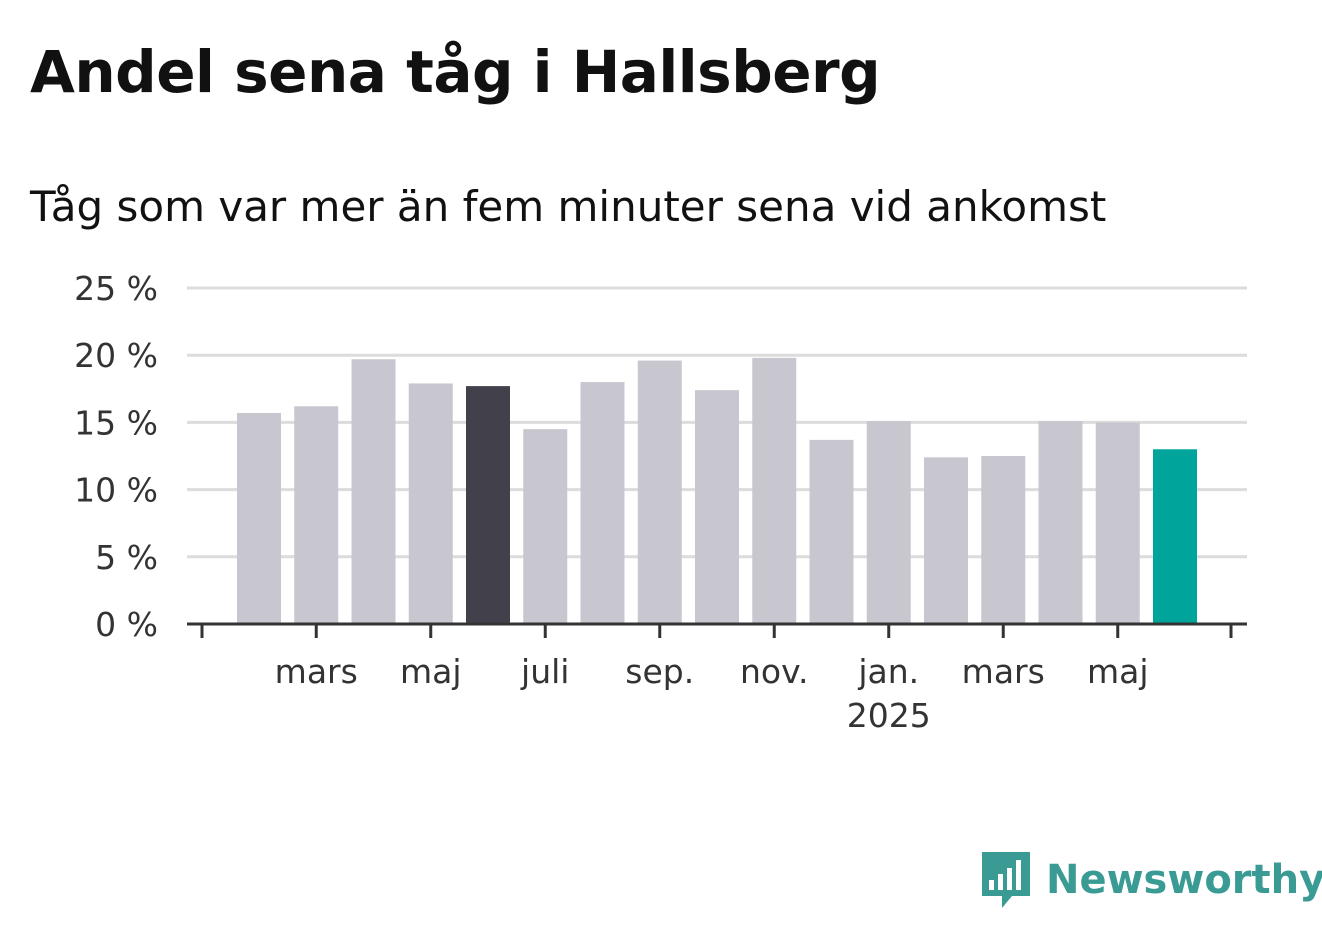 The width and height of the screenshot is (1322, 939). What do you see at coordinates (774, 671) in the screenshot?
I see `x-tick-label: nov.` at bounding box center [774, 671].